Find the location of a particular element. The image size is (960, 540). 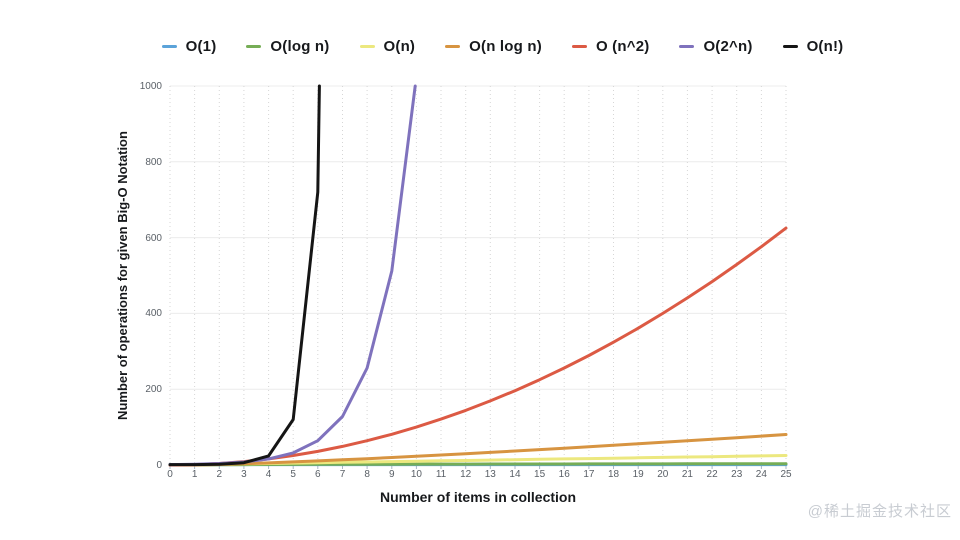

x-tick-label: 9 is located at coordinates (391, 474).